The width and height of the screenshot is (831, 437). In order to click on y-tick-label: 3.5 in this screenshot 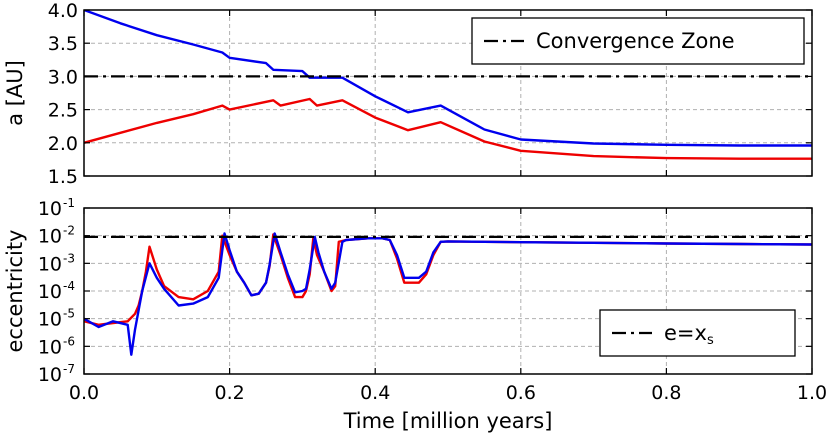, I will do `click(63, 44)`.